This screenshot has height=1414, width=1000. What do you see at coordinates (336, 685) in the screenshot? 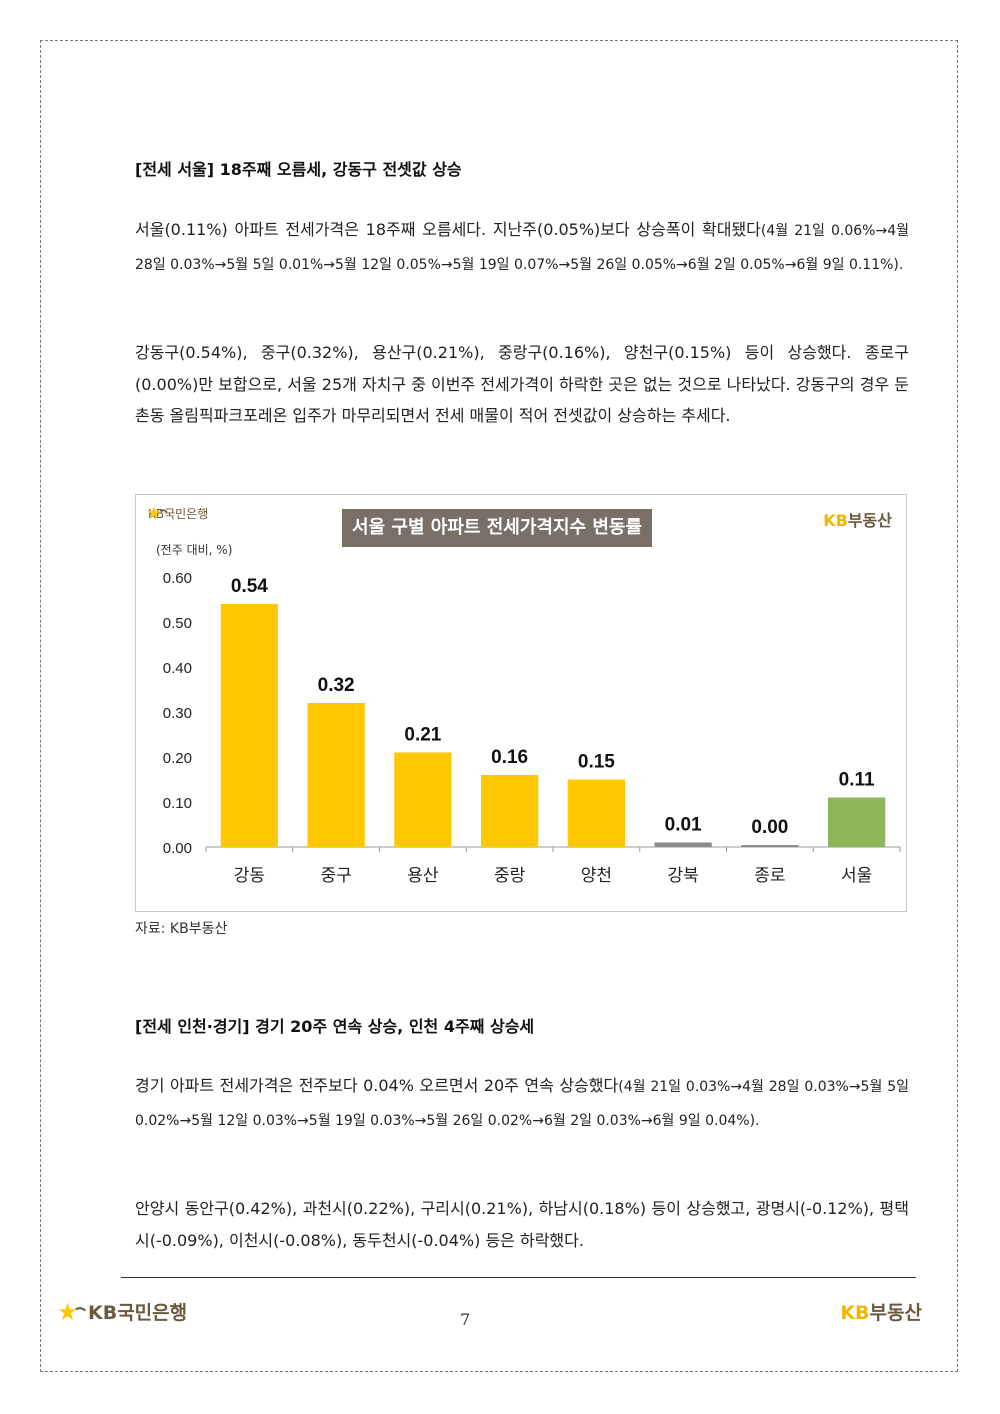
I see `bar-value-label: 0.32` at bounding box center [336, 685].